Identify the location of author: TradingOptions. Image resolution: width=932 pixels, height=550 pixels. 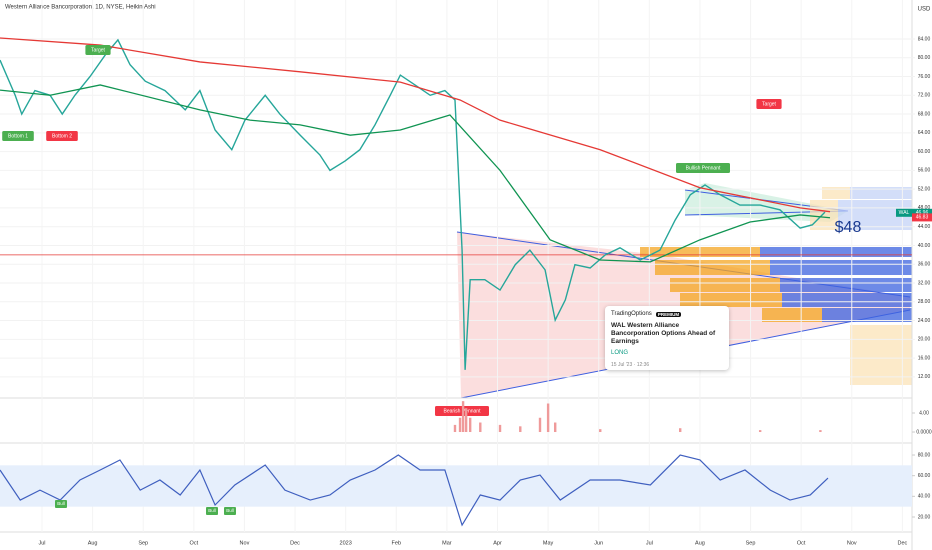
(631, 314).